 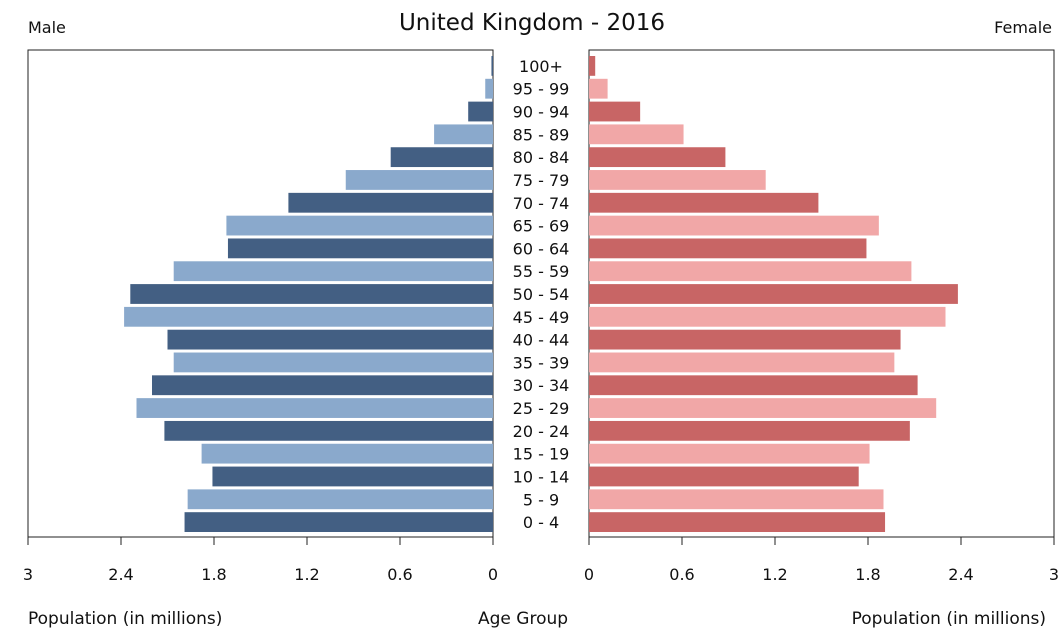 What do you see at coordinates (541, 317) in the screenshot?
I see `age-group-label: 45 - 49` at bounding box center [541, 317].